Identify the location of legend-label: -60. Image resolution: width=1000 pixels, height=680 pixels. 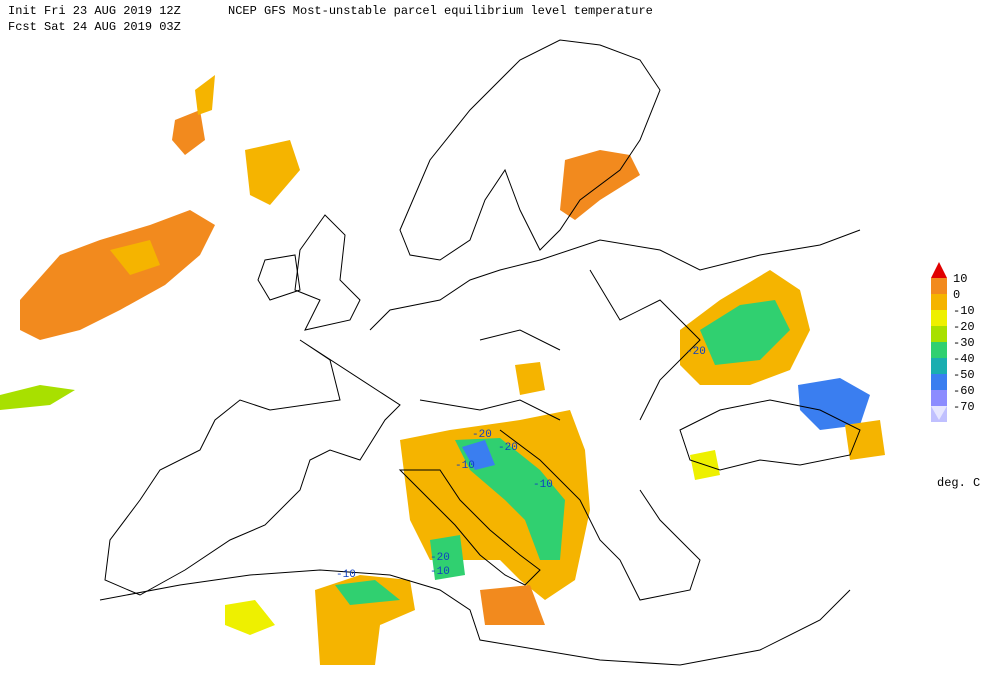
(964, 391).